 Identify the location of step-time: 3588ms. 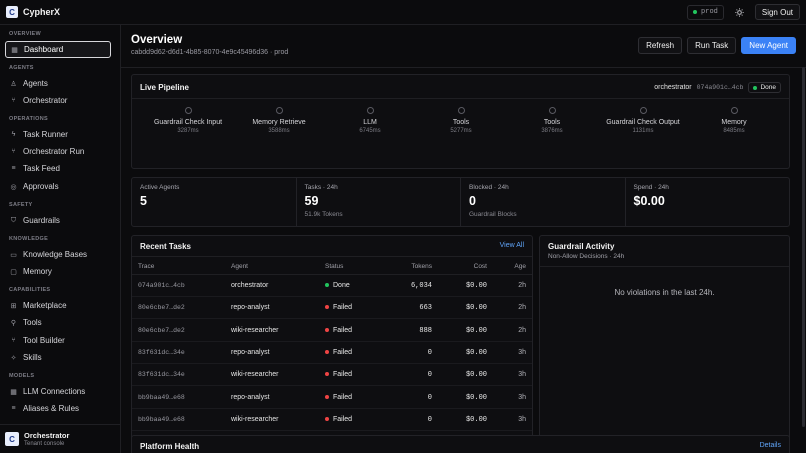
(279, 131).